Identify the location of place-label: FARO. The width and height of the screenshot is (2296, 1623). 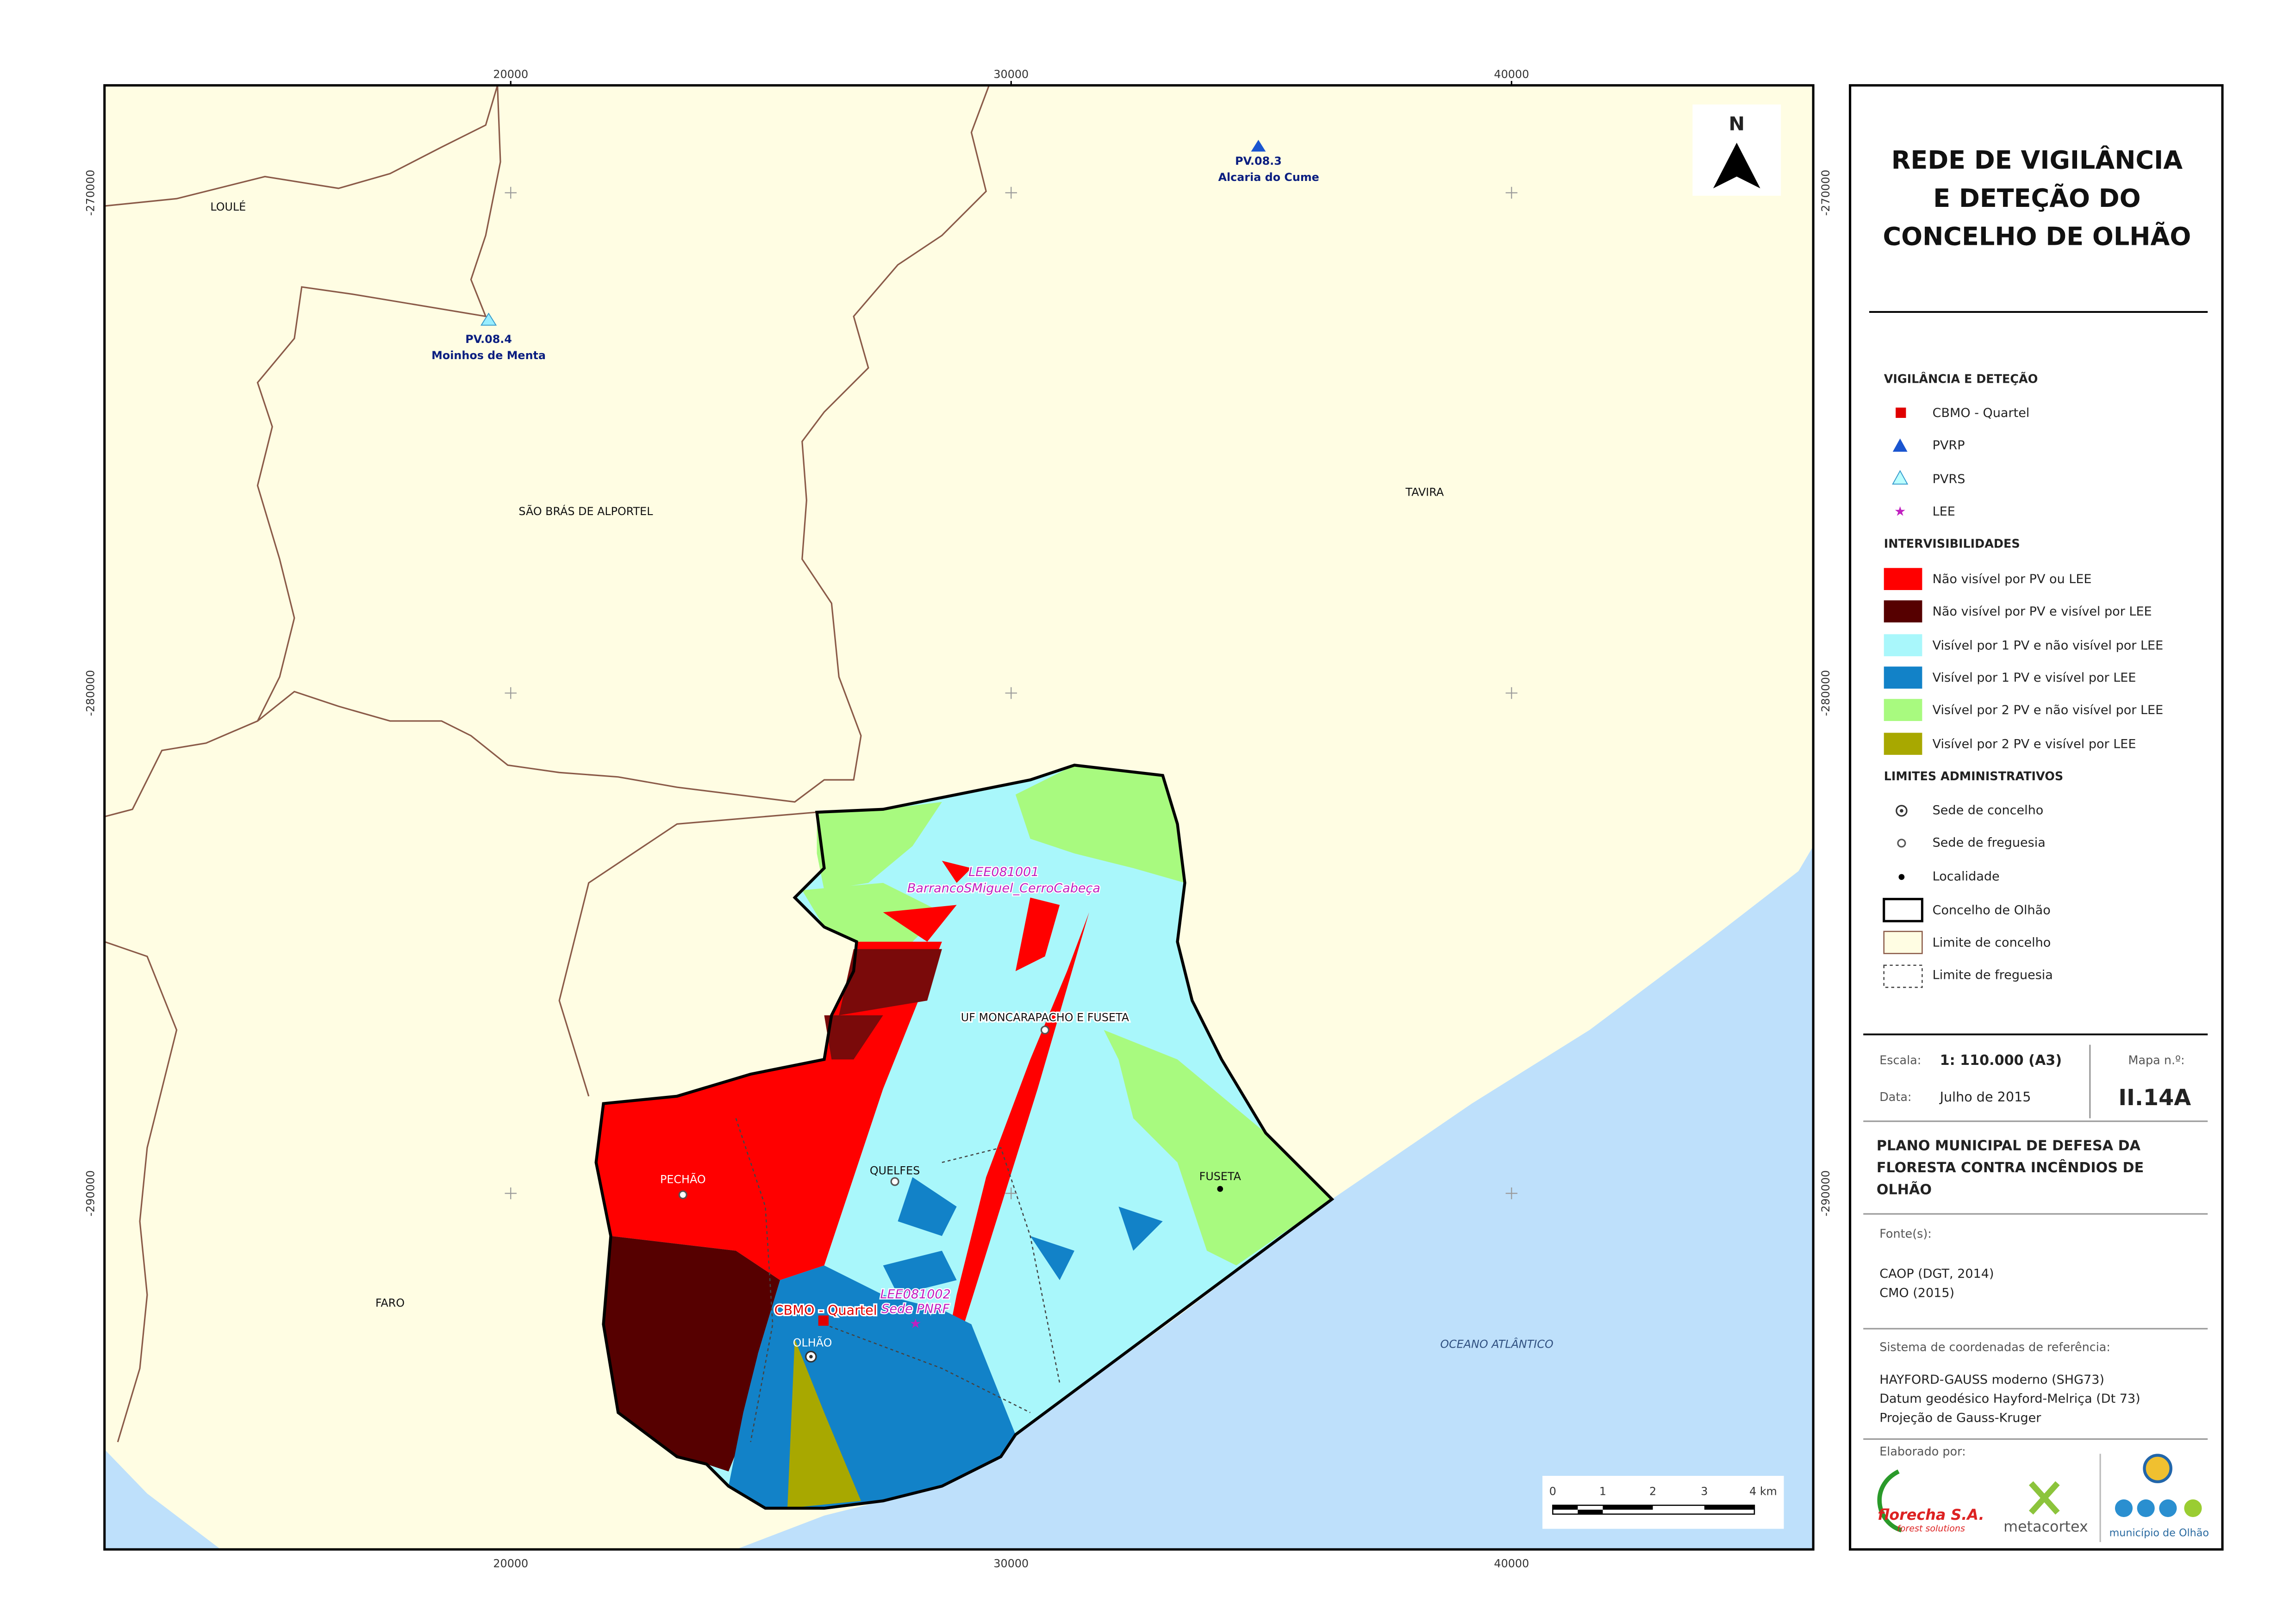
(390, 1303).